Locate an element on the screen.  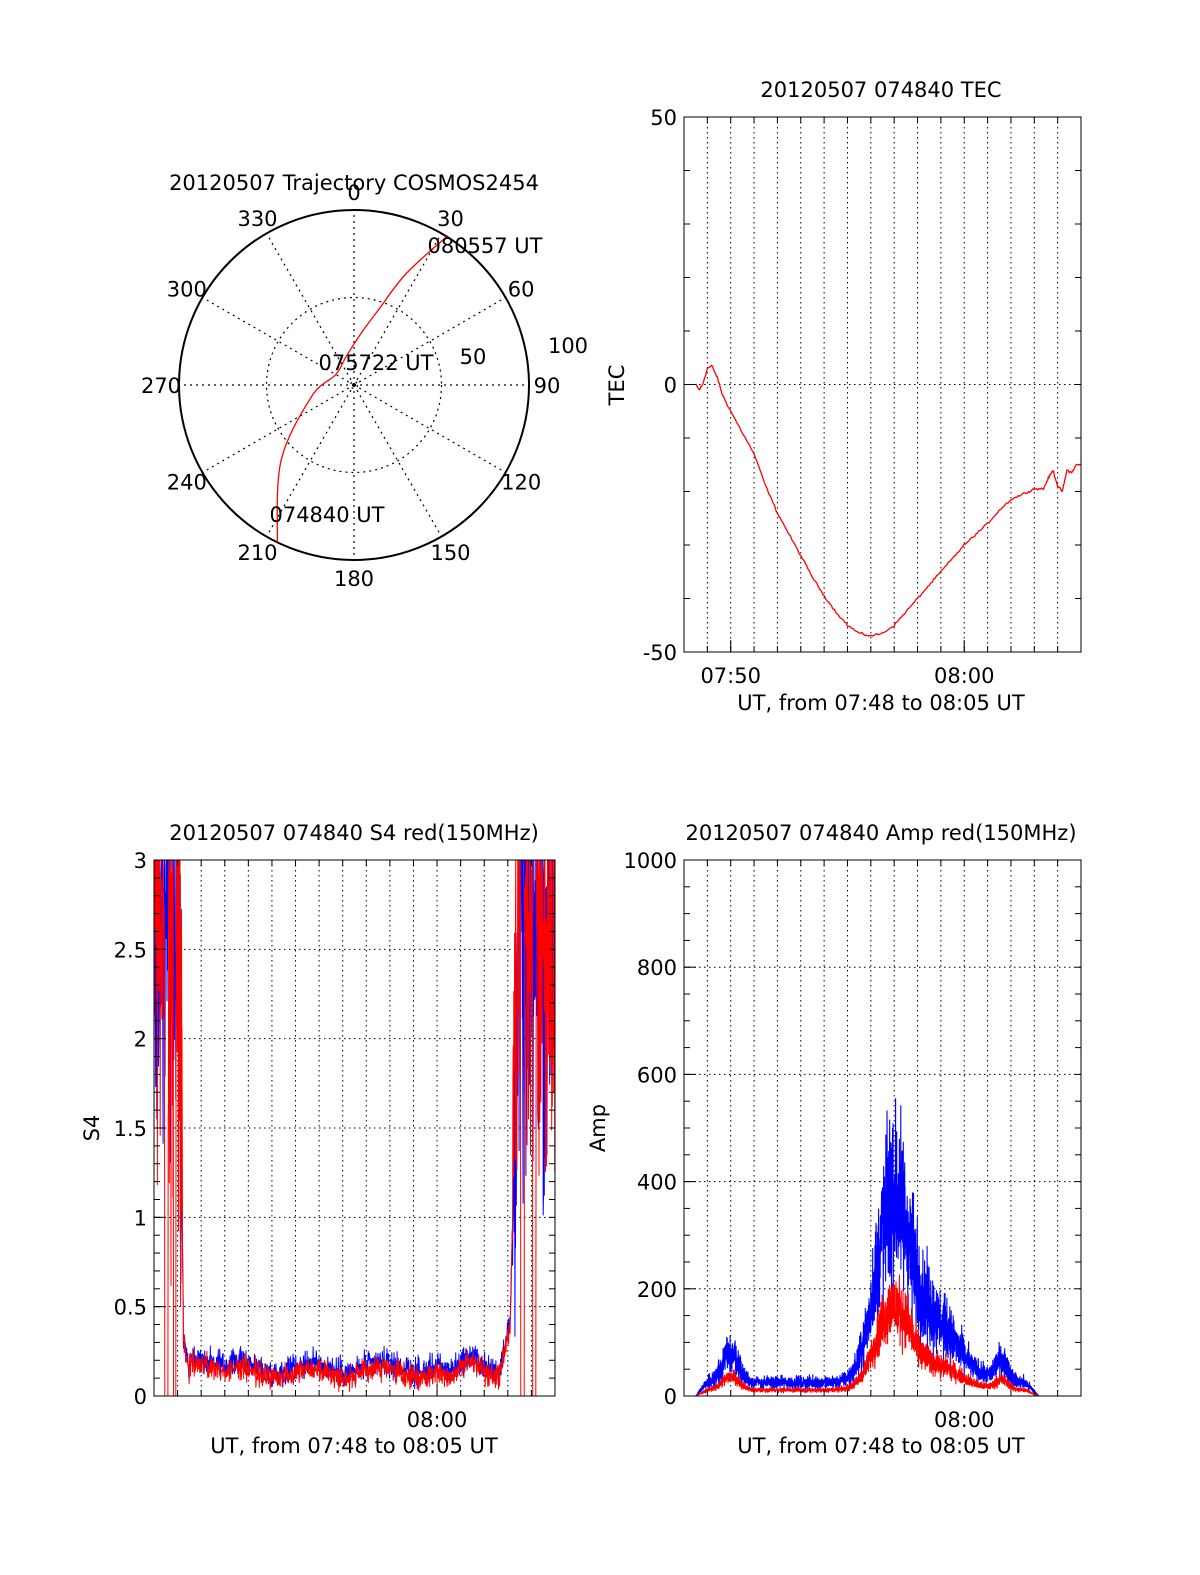
s4-ytick-label: 0.5 is located at coordinates (130, 1308).